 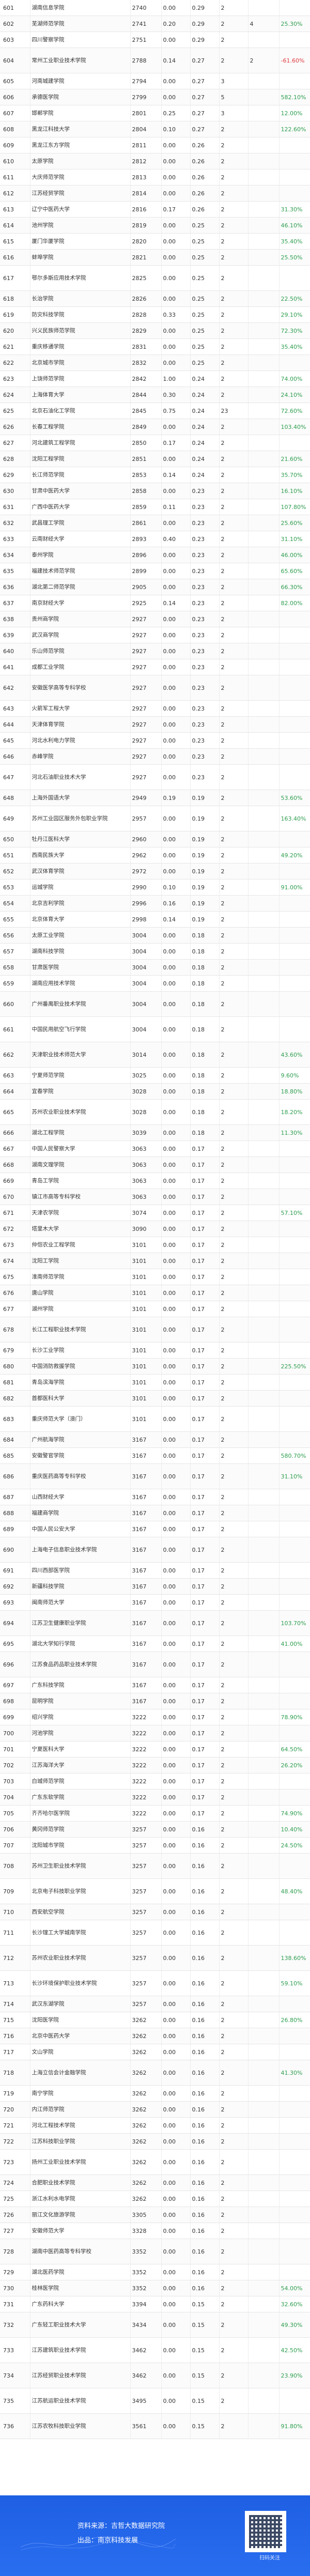 What do you see at coordinates (15, 1846) in the screenshot?
I see `rank-cell: 707` at bounding box center [15, 1846].